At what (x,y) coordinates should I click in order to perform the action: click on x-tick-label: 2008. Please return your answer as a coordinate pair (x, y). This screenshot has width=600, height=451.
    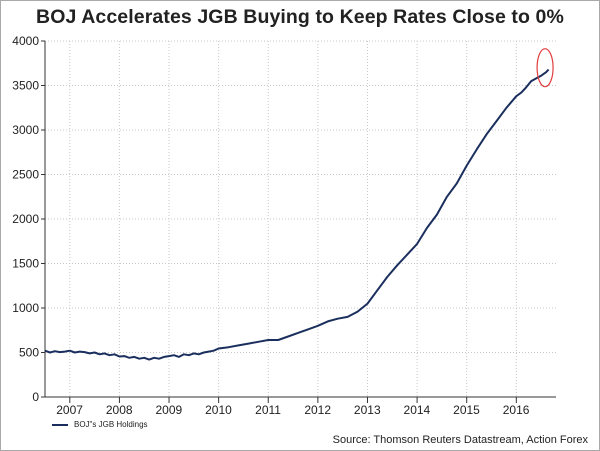
    Looking at the image, I should click on (119, 410).